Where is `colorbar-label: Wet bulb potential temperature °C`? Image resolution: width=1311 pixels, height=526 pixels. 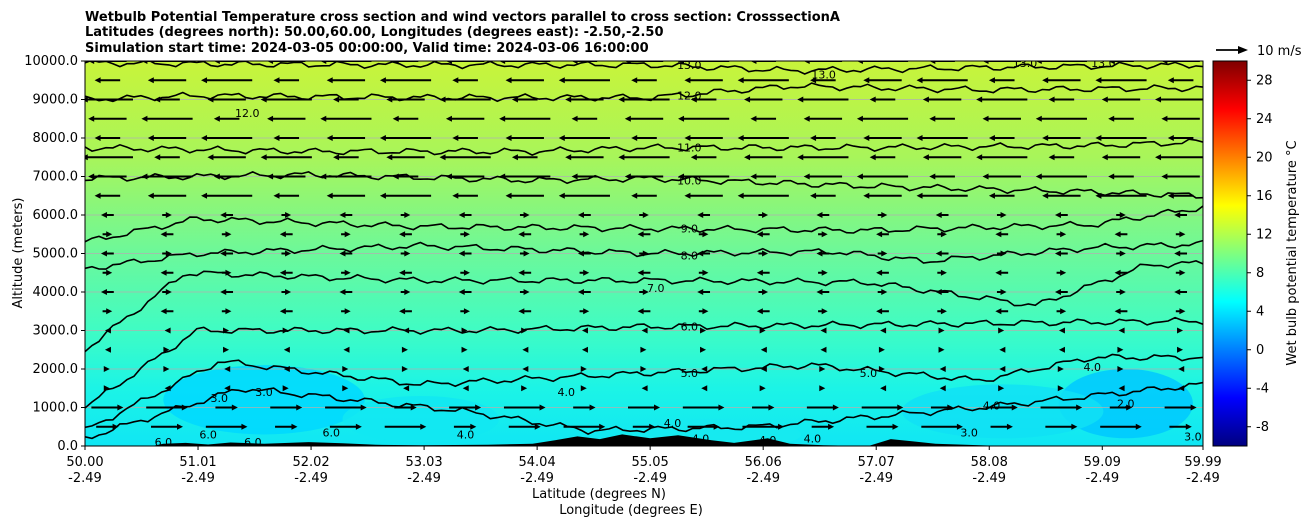 colorbar-label: Wet bulb potential temperature °C is located at coordinates (1292, 252).